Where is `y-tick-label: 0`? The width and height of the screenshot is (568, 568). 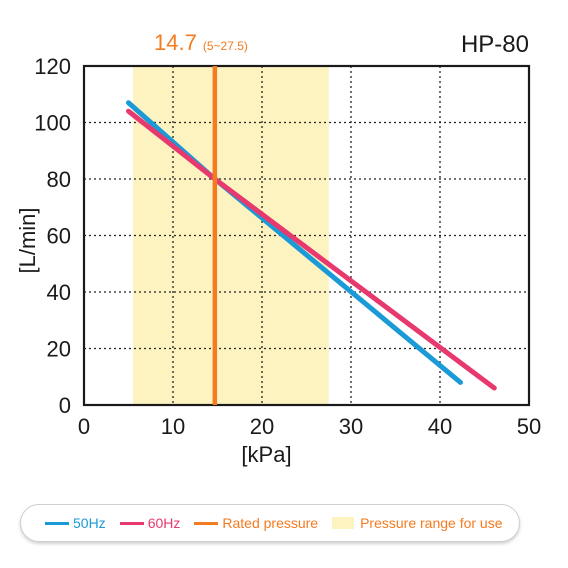 y-tick-label: 0 is located at coordinates (65, 405).